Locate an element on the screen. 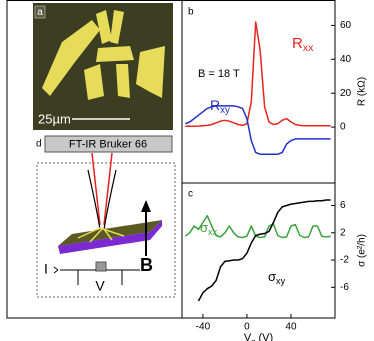 Image resolution: width=374 pixels, height=341 pixels. field-arrowhead is located at coordinates (146, 206).